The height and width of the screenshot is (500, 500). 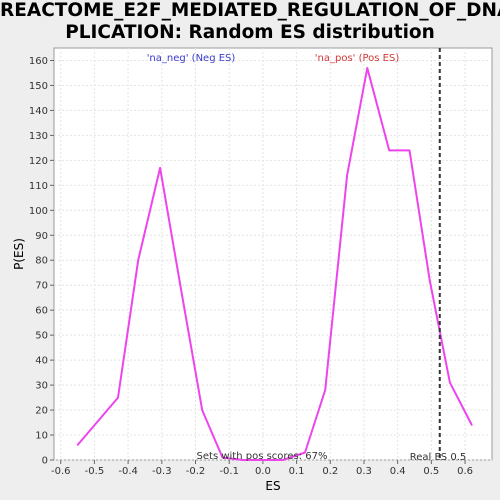 I want to click on y-axis-label: P(ES), so click(x=19, y=254).